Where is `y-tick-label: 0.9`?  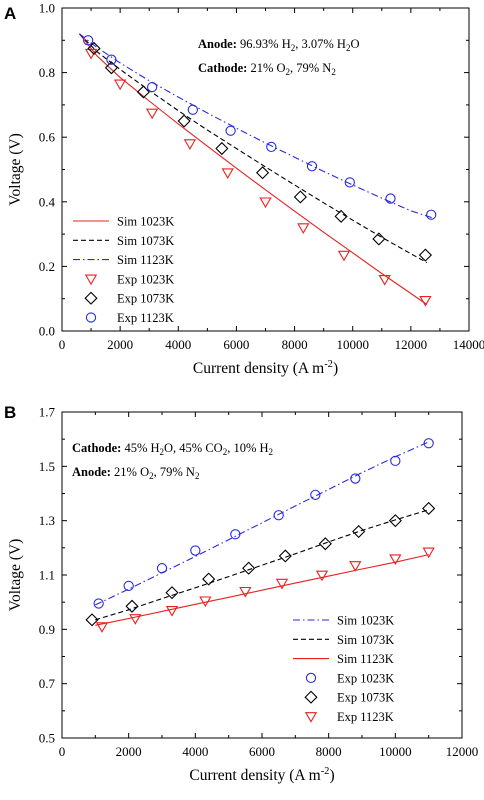
y-tick-label: 0.9 is located at coordinates (47, 629).